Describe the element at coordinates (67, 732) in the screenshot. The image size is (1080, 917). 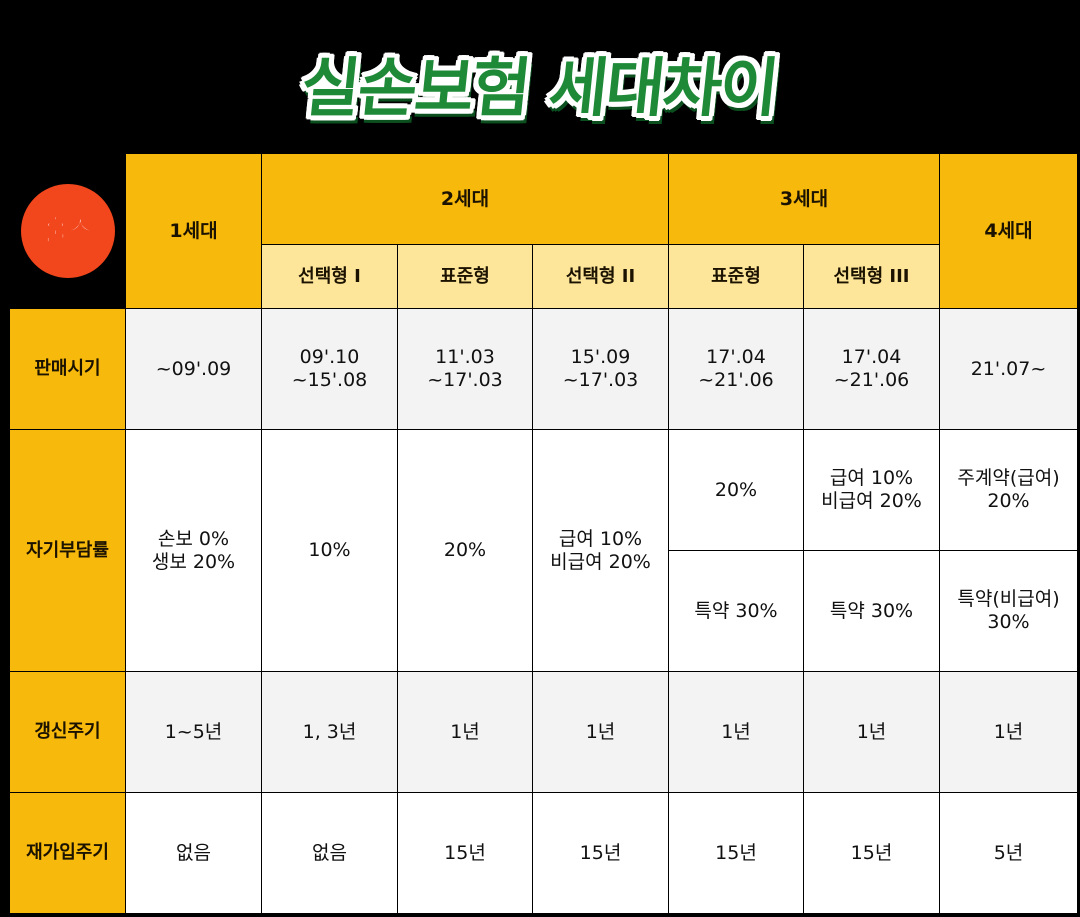
I see `row-label-renewal: 갱신주기` at that location.